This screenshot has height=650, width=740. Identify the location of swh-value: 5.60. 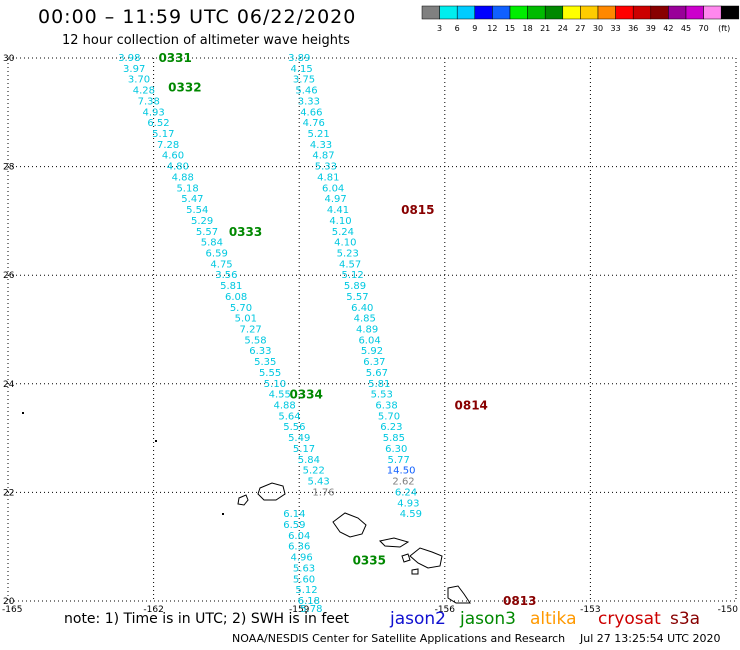
(304, 579).